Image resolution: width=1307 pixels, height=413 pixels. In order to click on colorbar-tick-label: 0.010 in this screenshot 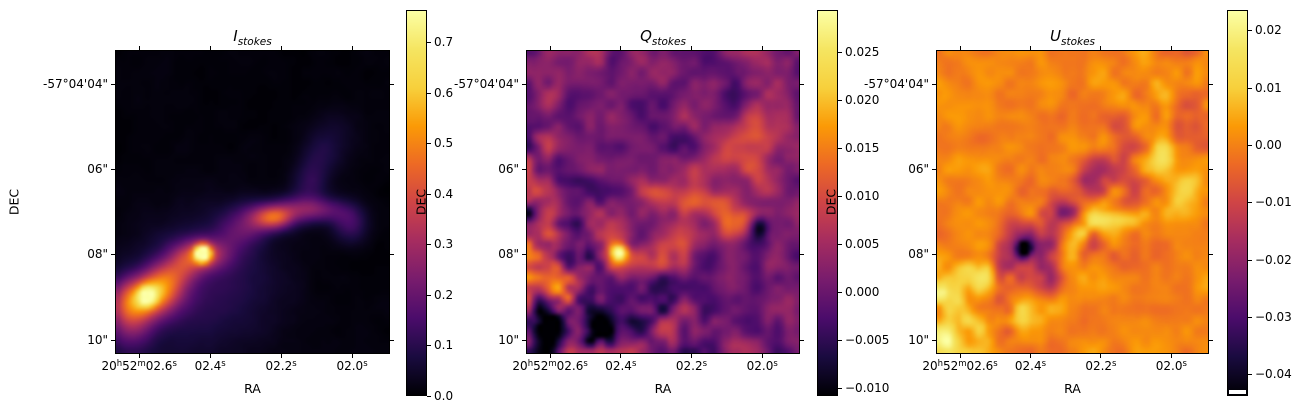, I will do `click(862, 195)`.